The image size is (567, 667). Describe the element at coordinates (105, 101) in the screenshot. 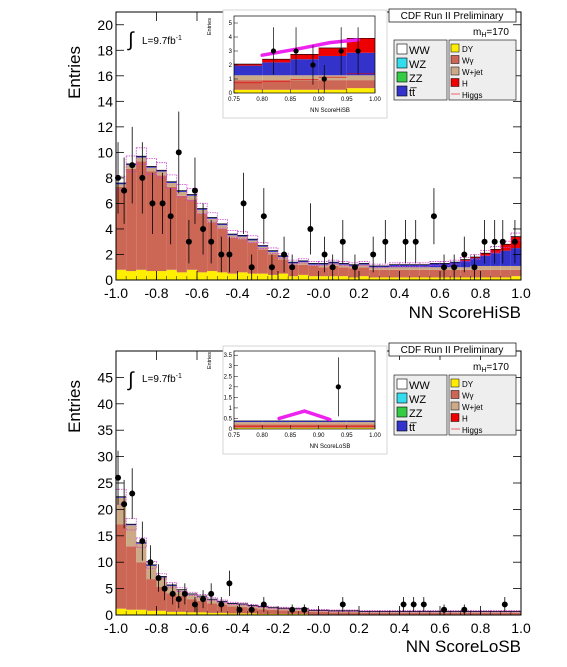

I see `y-tick-label: 14` at that location.